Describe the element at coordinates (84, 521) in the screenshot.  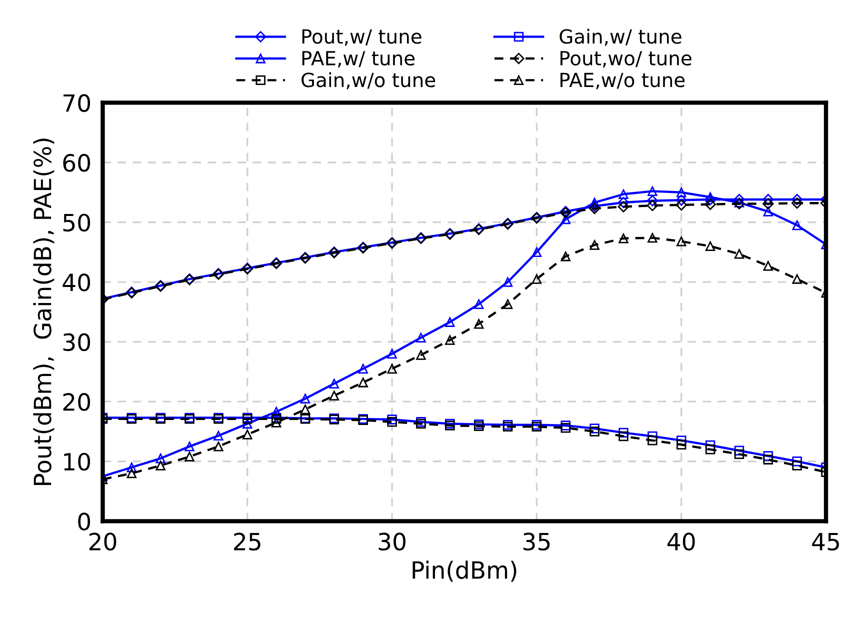
I see `y-tick-label: 0` at that location.